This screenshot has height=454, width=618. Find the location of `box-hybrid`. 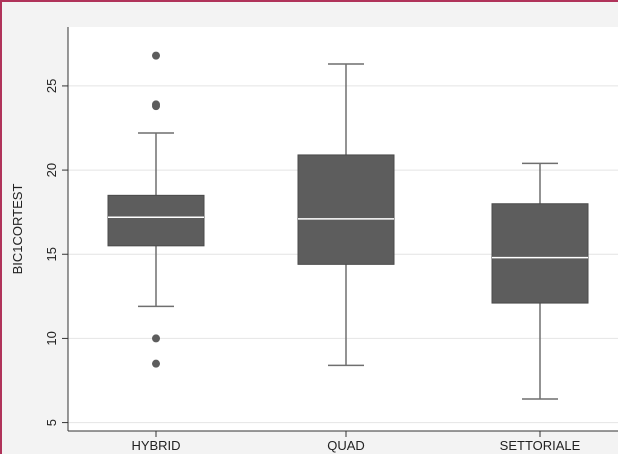

box-hybrid is located at coordinates (156, 209).